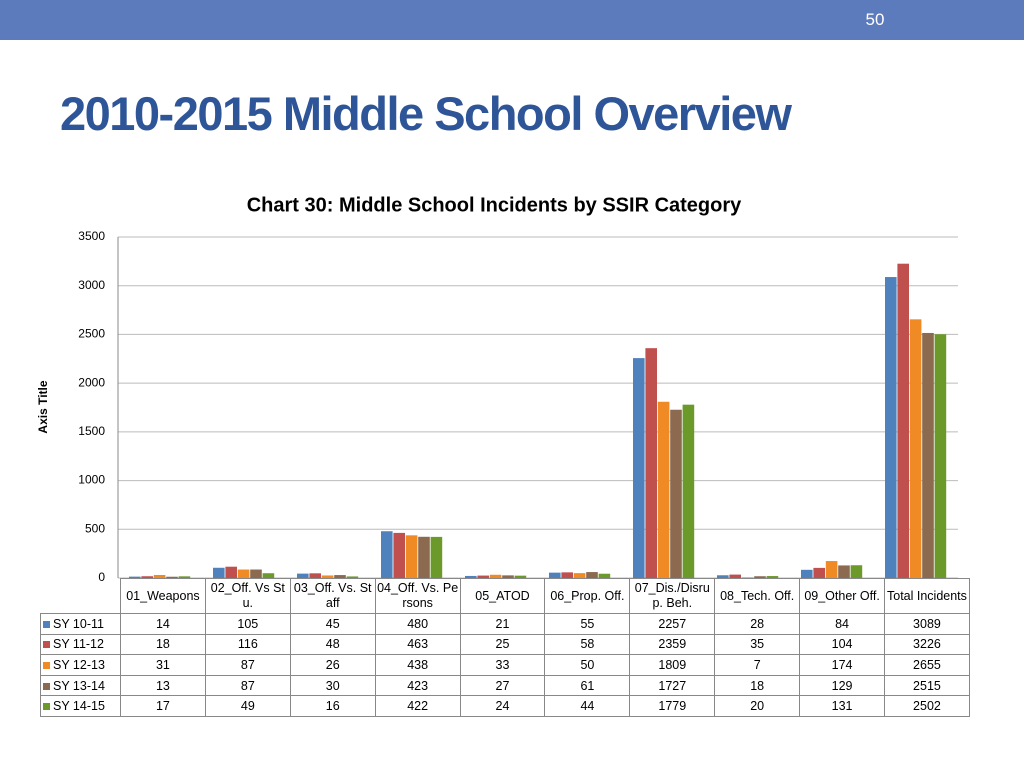  What do you see at coordinates (502, 685) in the screenshot?
I see `value-cell: 27` at bounding box center [502, 685].